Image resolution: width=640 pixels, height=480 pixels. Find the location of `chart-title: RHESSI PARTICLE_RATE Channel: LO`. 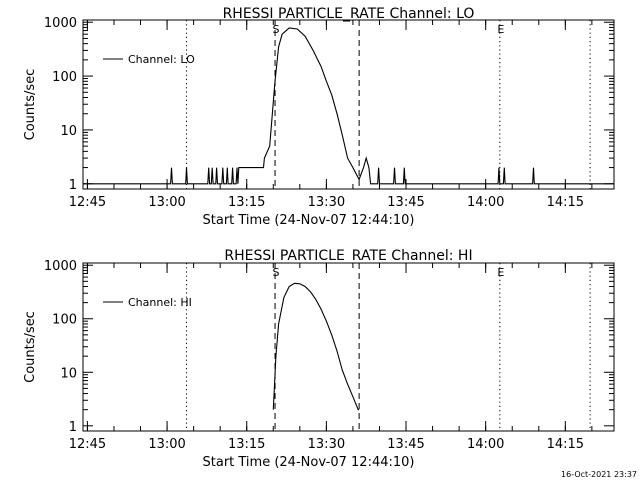

chart-title: RHESSI PARTICLE_RATE Channel: LO is located at coordinates (349, 14).